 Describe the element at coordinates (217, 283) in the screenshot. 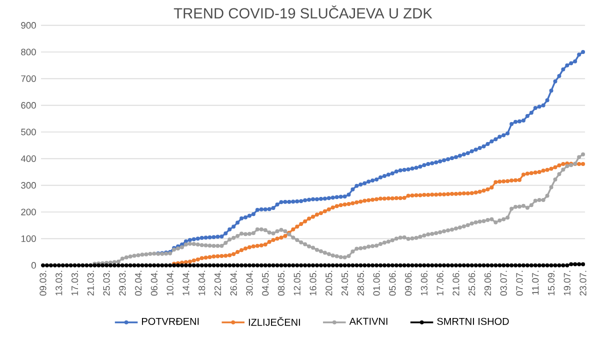

I see `x-tick-label: 22.04.` at that location.